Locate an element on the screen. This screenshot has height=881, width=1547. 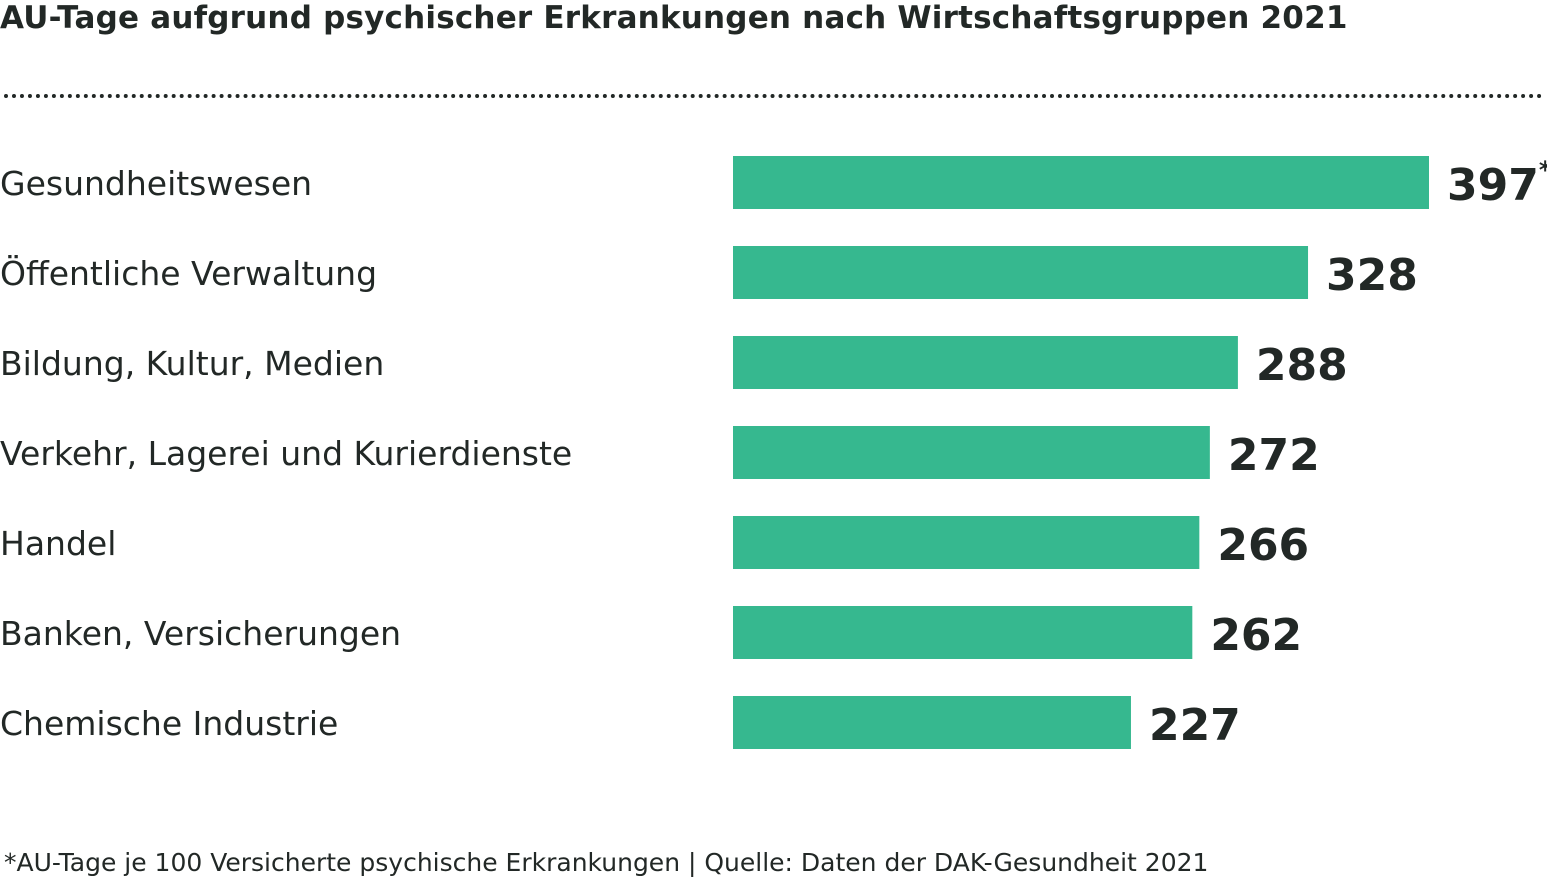
category-label: Bildung, Kultur, Medien is located at coordinates (192, 363).